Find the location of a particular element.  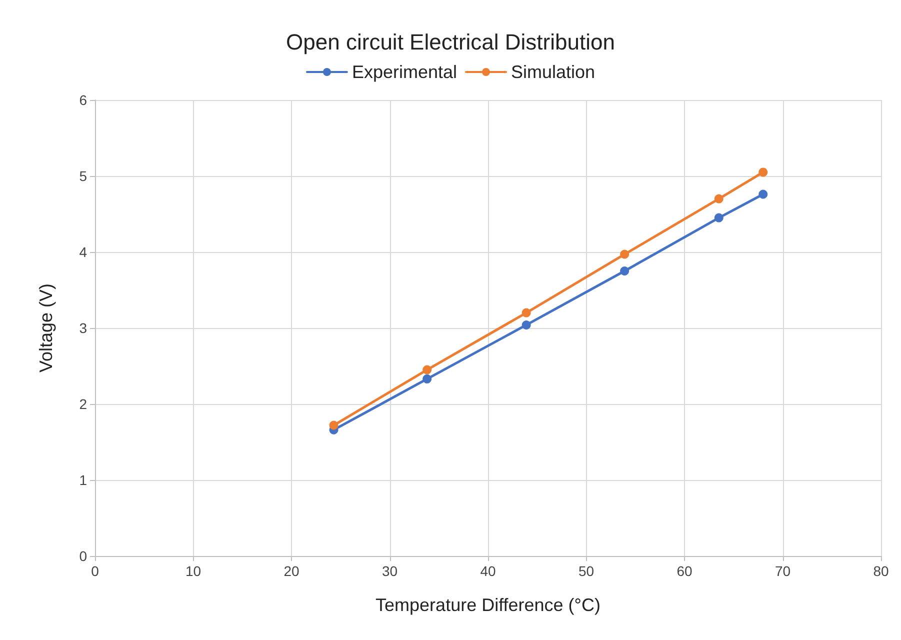

chart-title: Open circuit Electrical Distribution is located at coordinates (450, 42).